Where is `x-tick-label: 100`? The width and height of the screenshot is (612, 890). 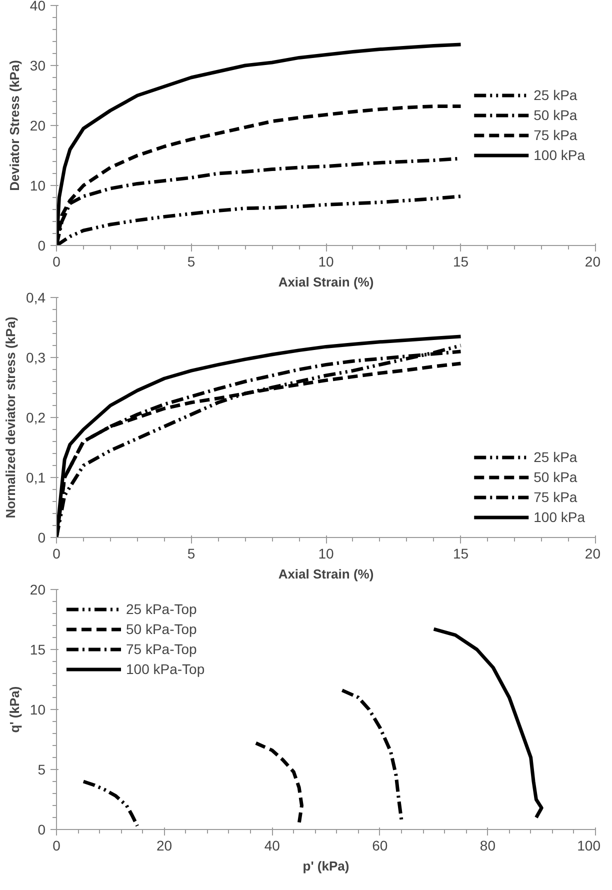
x-tick-label: 100 is located at coordinates (589, 846).